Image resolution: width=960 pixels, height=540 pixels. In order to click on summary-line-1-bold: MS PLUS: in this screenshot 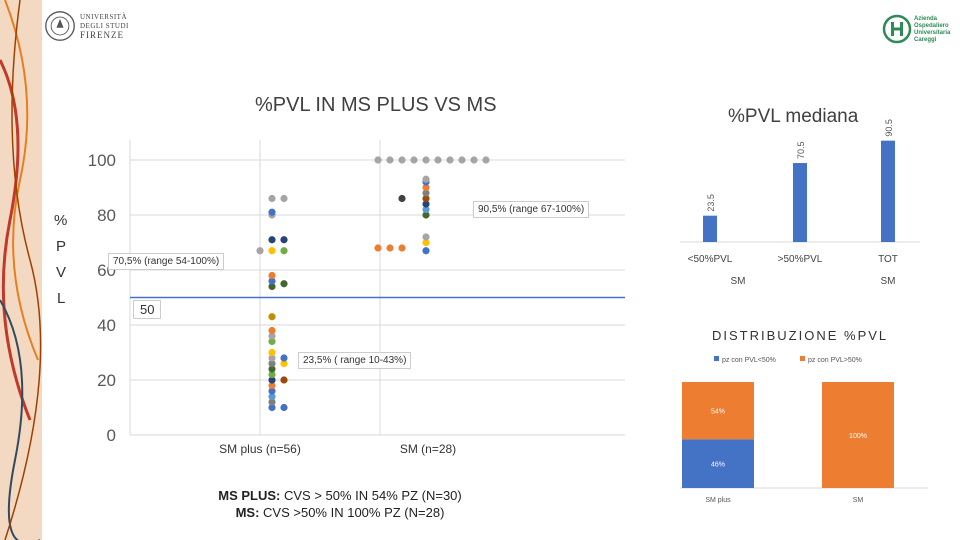, I will do `click(249, 495)`.